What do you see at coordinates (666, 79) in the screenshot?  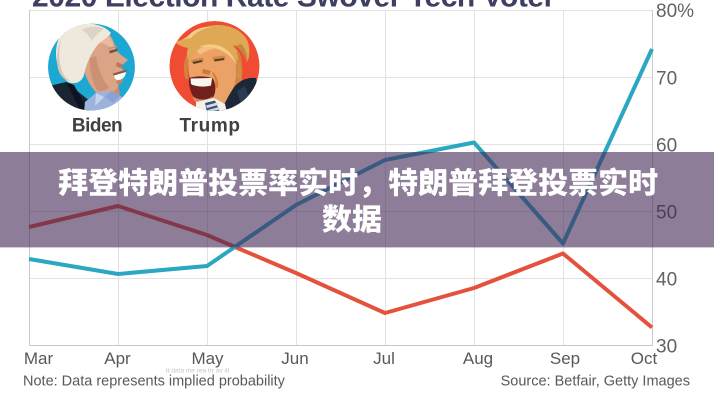 I see `svg-text: 70` at bounding box center [666, 79].